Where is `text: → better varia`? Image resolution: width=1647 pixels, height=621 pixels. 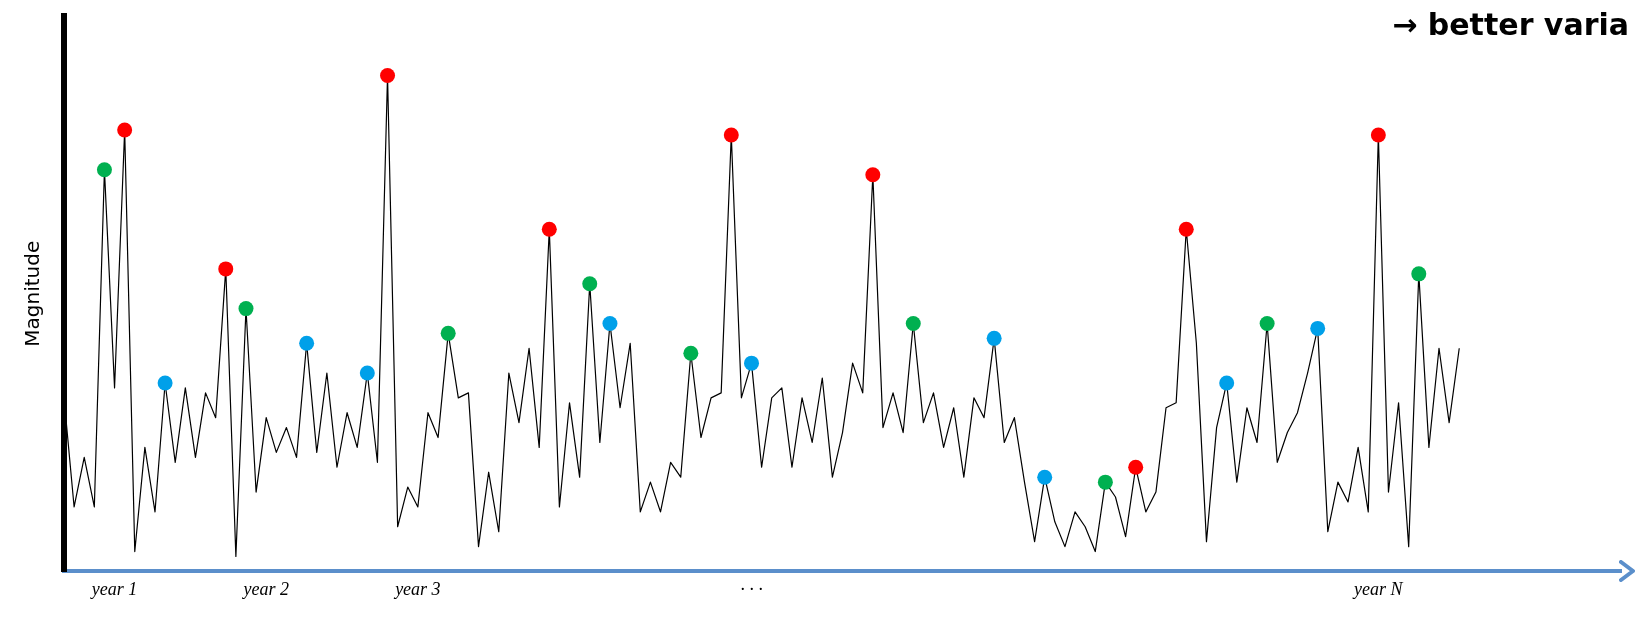 text: → better varia is located at coordinates (1510, 24).